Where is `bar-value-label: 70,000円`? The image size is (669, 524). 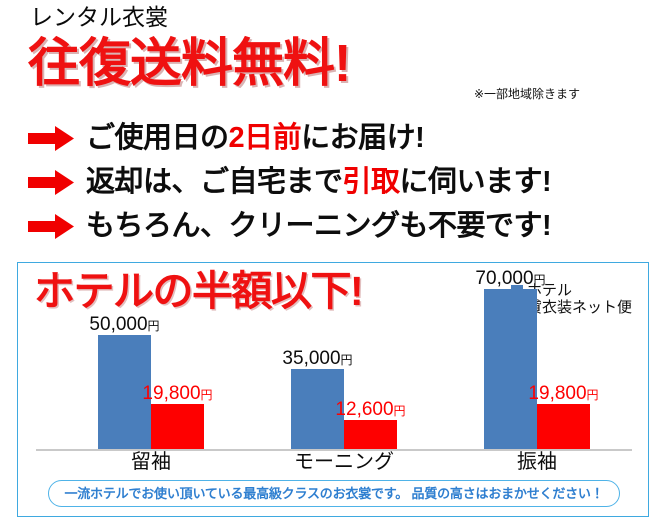 bar-value-label: 70,000円 is located at coordinates (510, 278).